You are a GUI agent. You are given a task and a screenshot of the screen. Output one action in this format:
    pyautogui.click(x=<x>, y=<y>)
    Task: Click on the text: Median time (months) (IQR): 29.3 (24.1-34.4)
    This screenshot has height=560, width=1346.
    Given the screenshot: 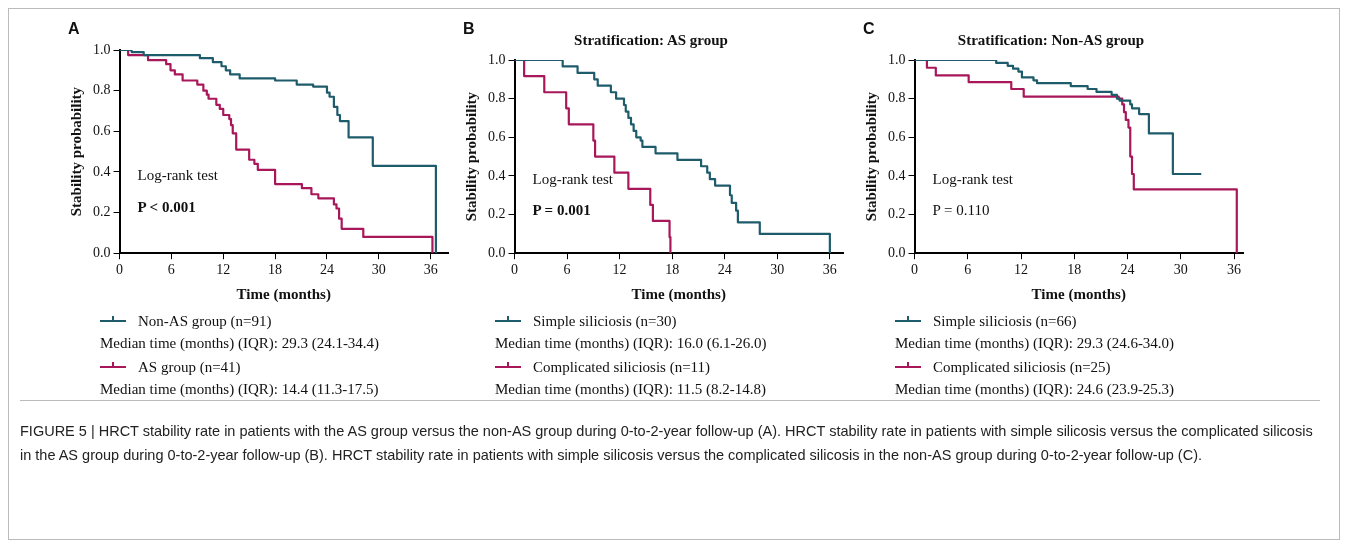 What is the action you would take?
    pyautogui.click(x=240, y=343)
    